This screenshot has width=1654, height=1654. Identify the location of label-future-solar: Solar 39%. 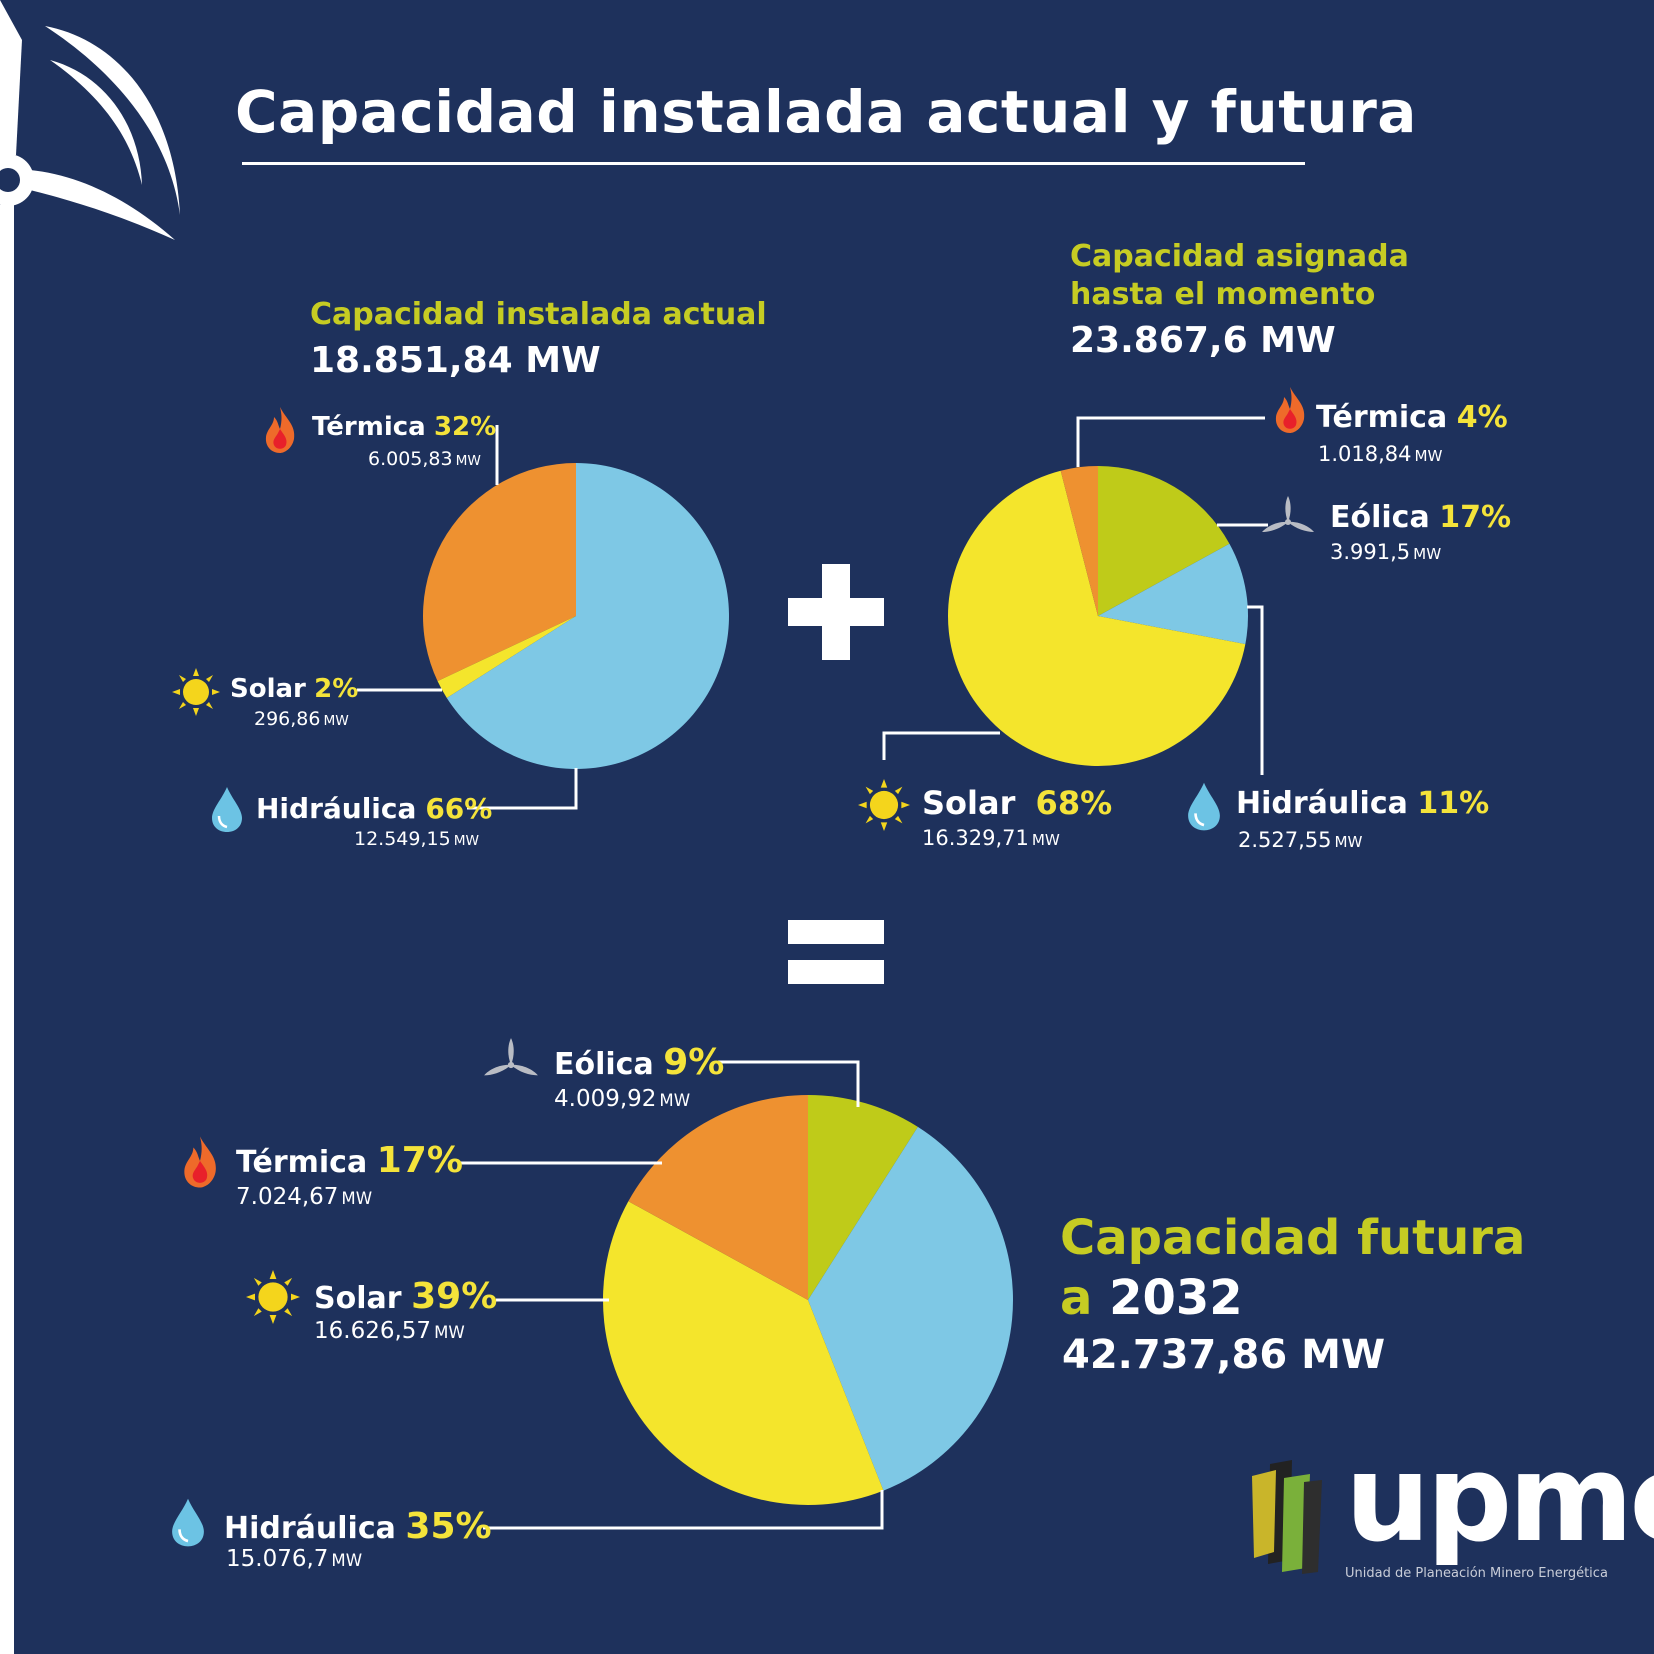
(406, 1296).